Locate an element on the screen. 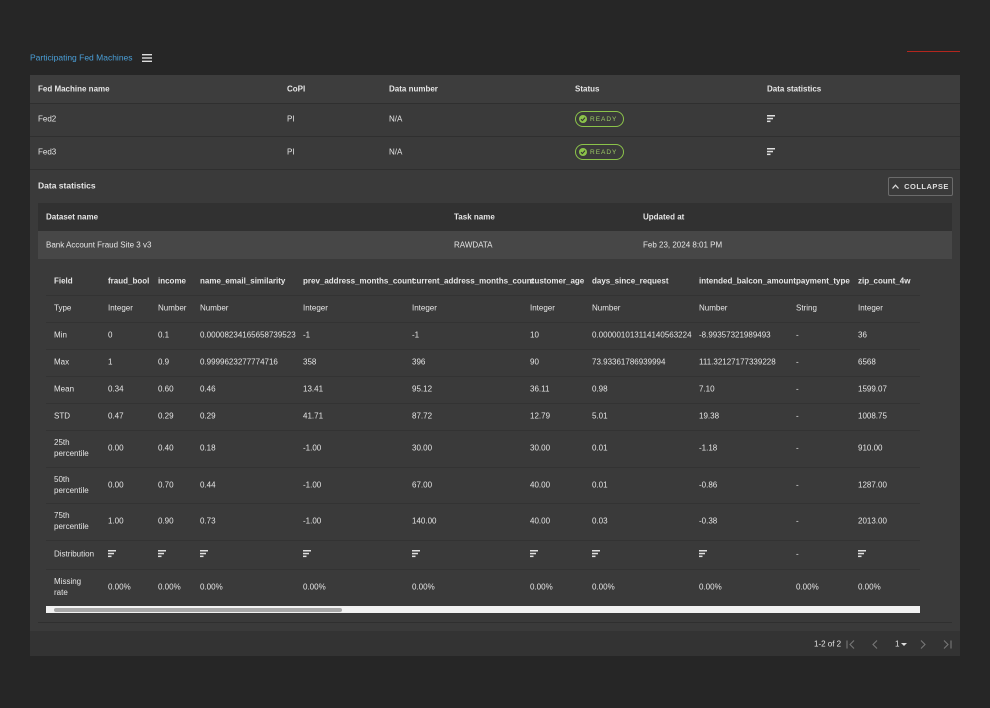 This screenshot has width=990, height=708. row-label: 50th percentile is located at coordinates (71, 485).